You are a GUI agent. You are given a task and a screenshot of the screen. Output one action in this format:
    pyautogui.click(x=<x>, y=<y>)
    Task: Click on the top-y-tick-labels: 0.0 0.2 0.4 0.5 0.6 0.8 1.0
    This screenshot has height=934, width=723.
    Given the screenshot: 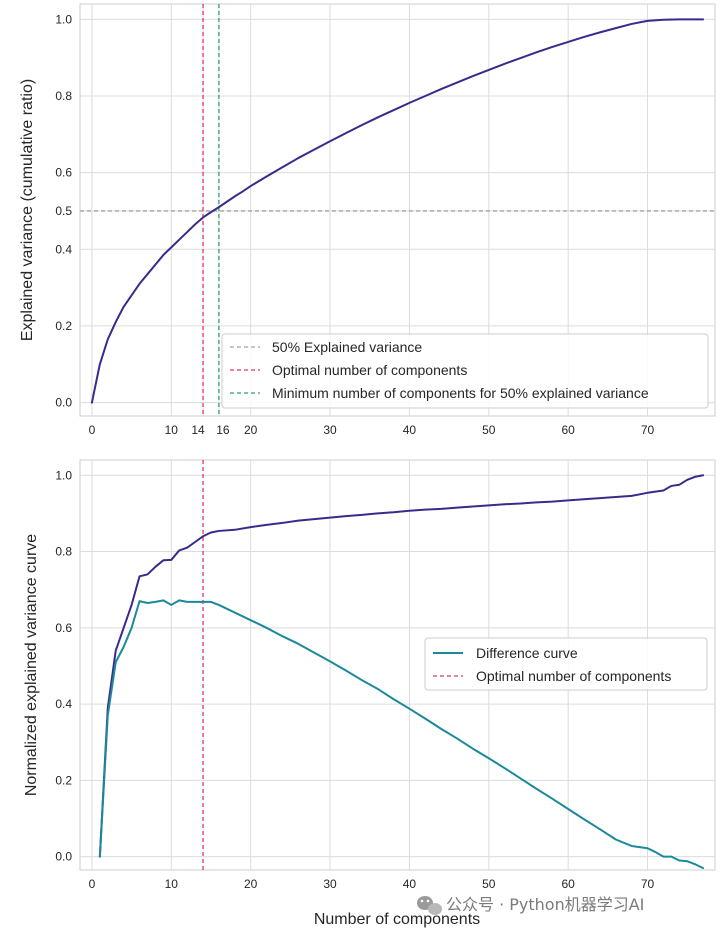 What is the action you would take?
    pyautogui.click(x=63, y=210)
    